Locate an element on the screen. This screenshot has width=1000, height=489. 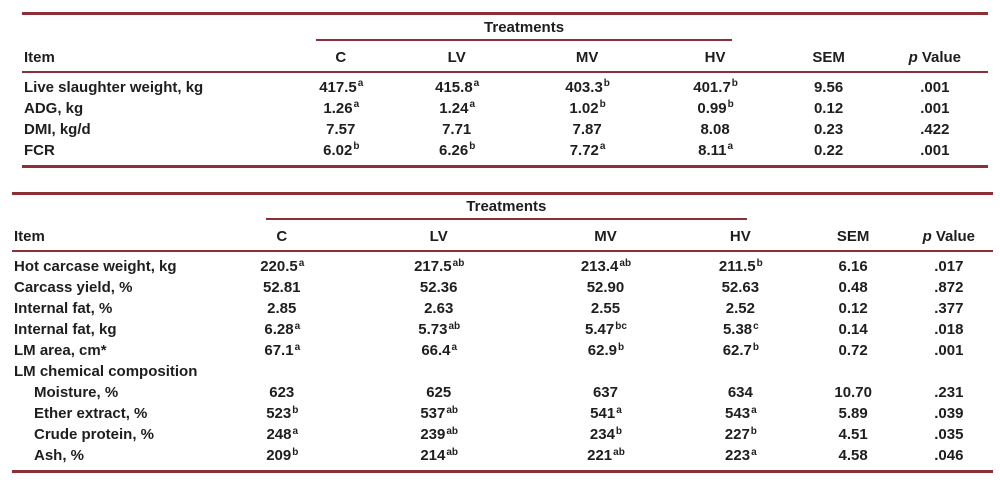
column-header-mv: MV is located at coordinates (605, 236).